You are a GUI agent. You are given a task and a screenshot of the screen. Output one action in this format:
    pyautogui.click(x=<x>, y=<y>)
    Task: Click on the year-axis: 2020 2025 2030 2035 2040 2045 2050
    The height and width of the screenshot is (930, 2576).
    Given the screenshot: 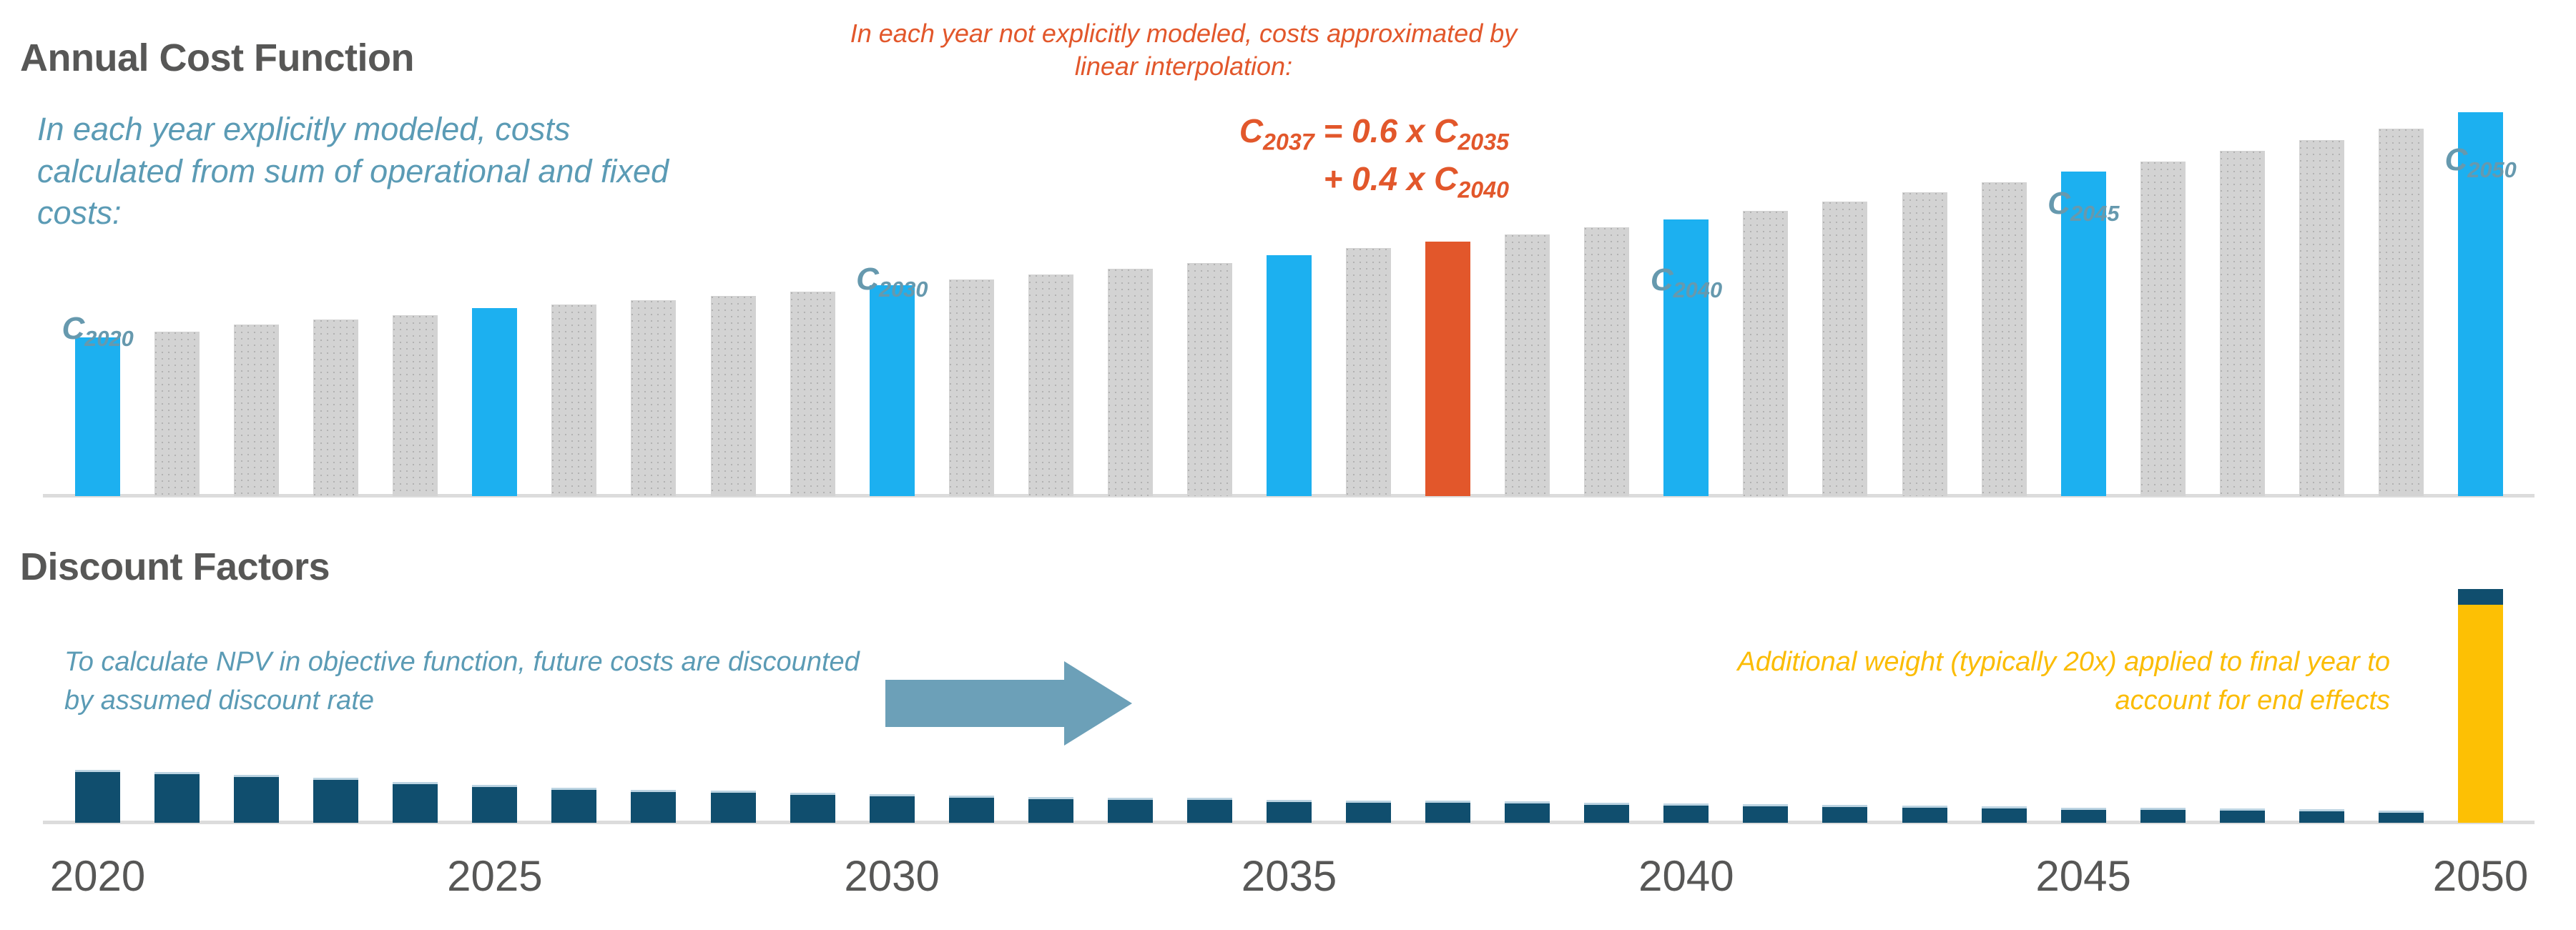 What is the action you would take?
    pyautogui.click(x=1288, y=887)
    